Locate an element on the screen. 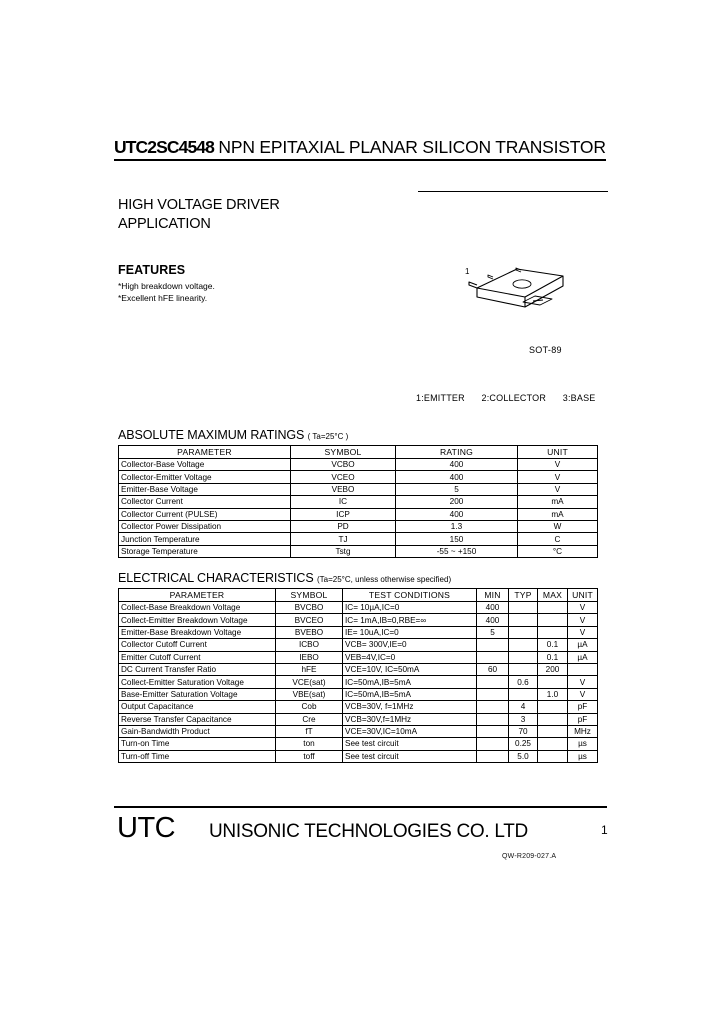  table-cell: Emitter Cutoff Current is located at coordinates (197, 657).